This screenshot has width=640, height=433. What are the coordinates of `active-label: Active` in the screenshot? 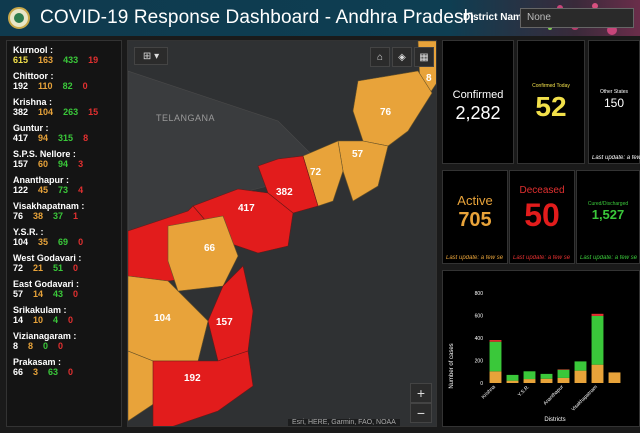 It's located at (475, 200).